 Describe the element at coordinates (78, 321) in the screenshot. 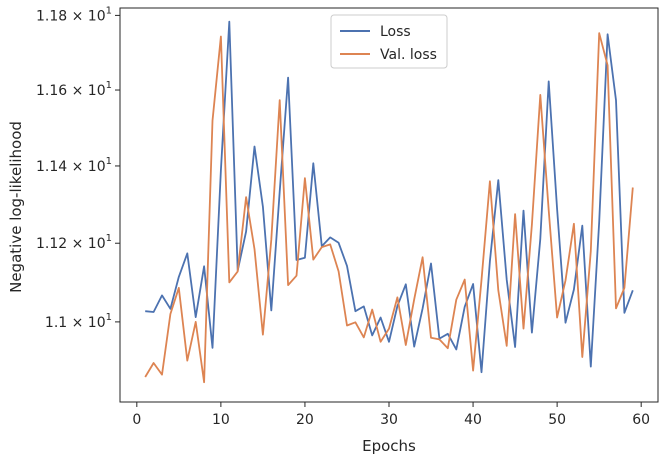

I see `y-tick-label: 1.1 × 10¹` at that location.